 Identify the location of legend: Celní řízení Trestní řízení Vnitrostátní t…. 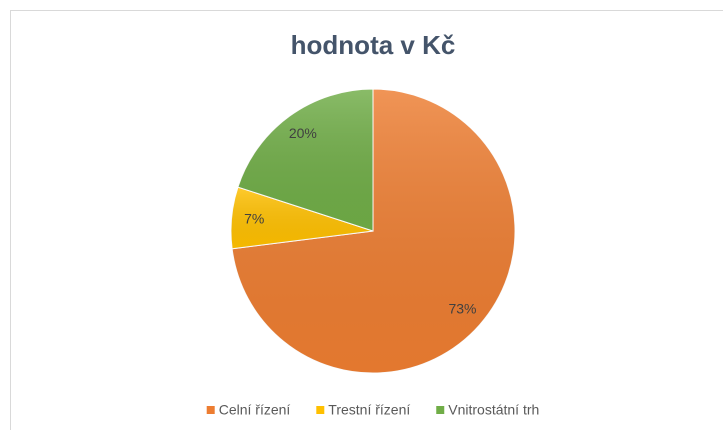
(372, 410).